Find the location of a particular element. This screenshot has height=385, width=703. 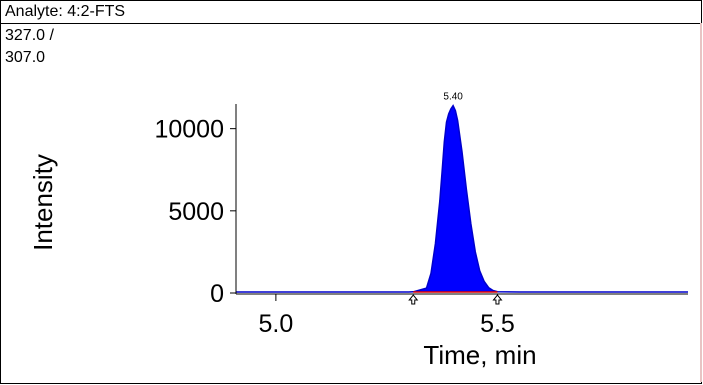

transition-product: 307.0 is located at coordinates (25, 57).